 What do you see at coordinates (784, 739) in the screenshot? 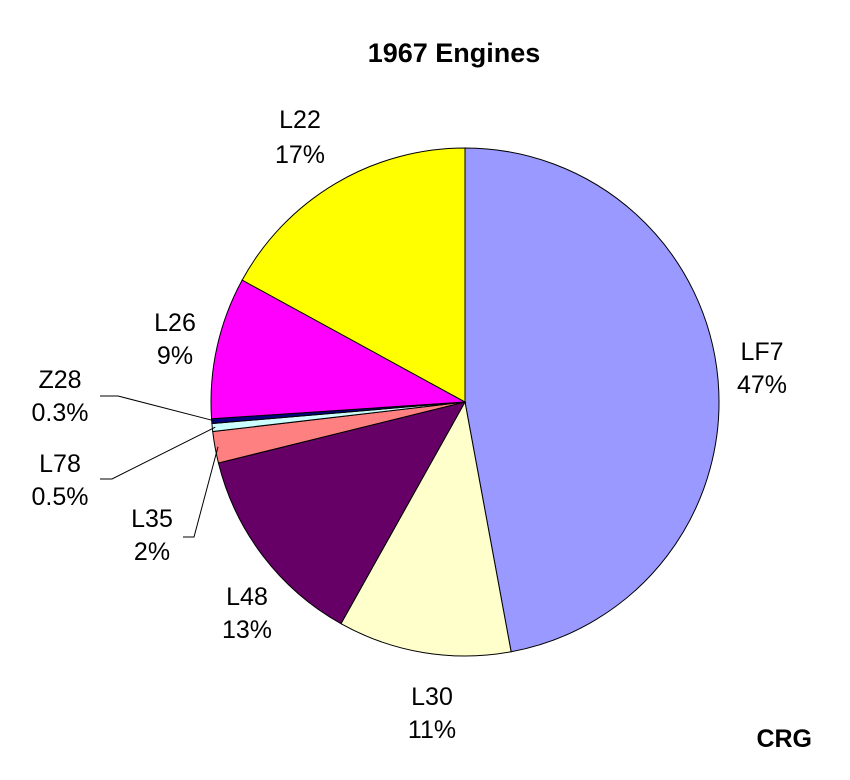
I see `credit-label: CRG` at bounding box center [784, 739].